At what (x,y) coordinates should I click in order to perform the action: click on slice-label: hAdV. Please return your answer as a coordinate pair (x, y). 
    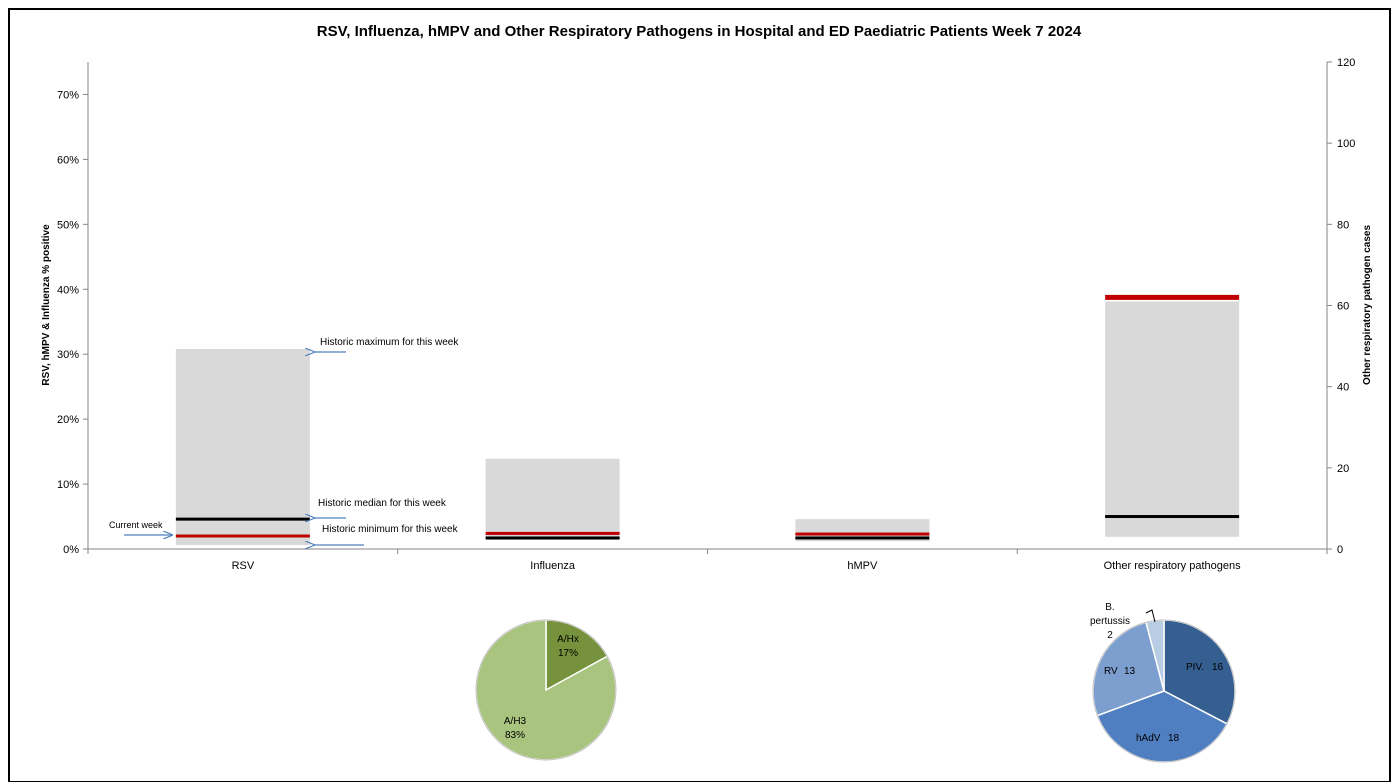
    Looking at the image, I should click on (1148, 738).